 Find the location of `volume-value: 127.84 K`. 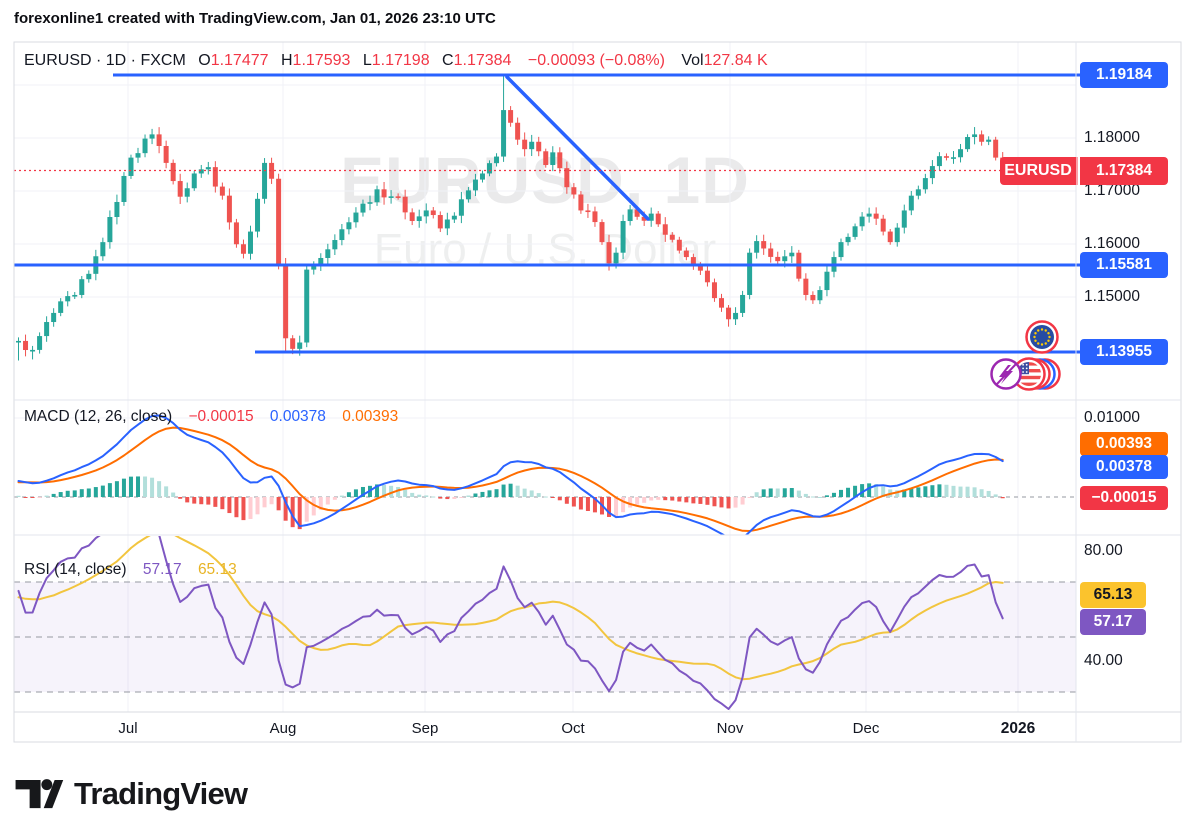

volume-value: 127.84 K is located at coordinates (735, 60).